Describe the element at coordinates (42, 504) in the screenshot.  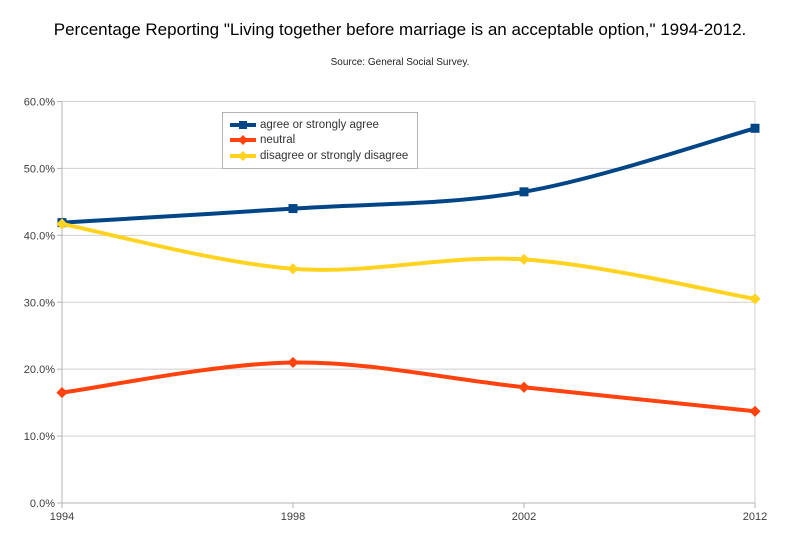
I see `y-axis-tick-label: 0.0%` at that location.